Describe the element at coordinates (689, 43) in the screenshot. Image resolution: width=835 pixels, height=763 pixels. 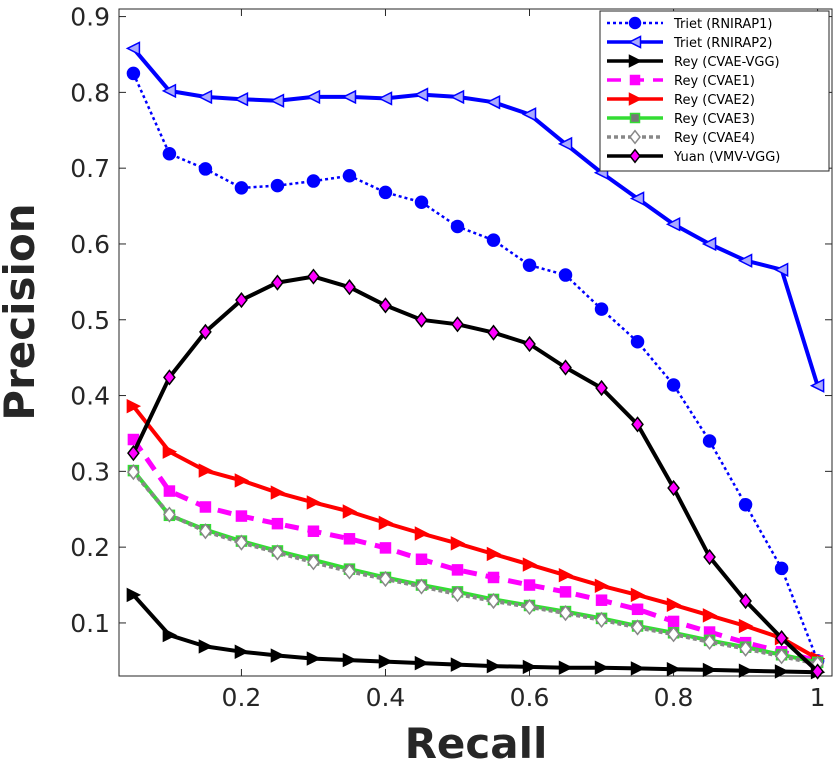
I see `legend-item: Triet (RNIRAP2)` at that location.